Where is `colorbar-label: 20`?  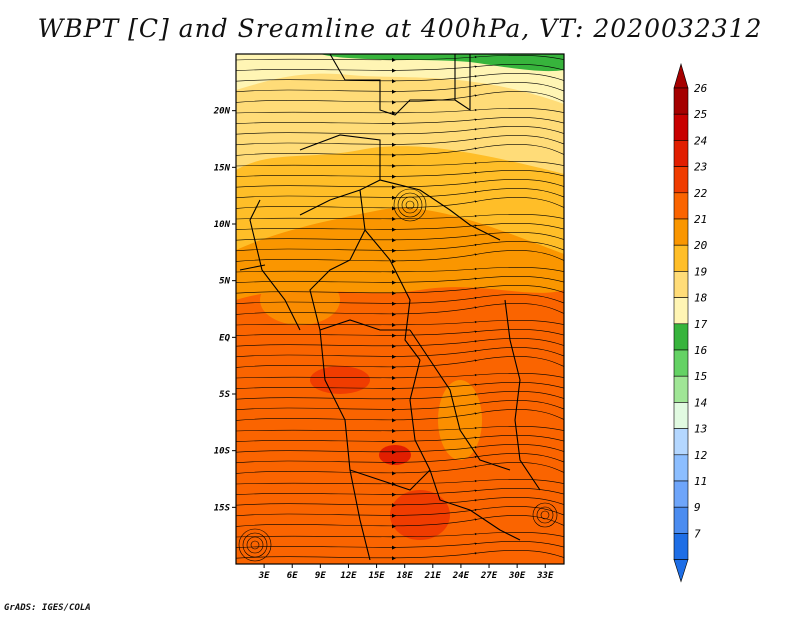
colorbar-label: 20 is located at coordinates (701, 245).